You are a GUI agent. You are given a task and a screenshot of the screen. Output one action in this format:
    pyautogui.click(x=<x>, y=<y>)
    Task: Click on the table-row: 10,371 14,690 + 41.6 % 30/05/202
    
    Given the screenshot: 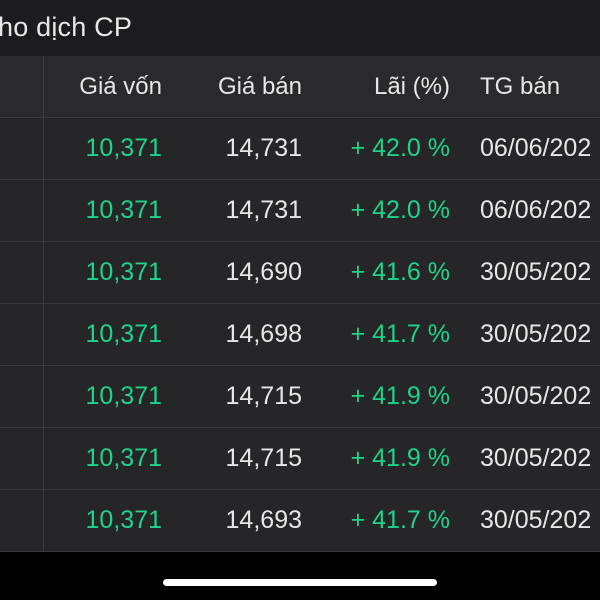 What is the action you would take?
    pyautogui.click(x=300, y=273)
    